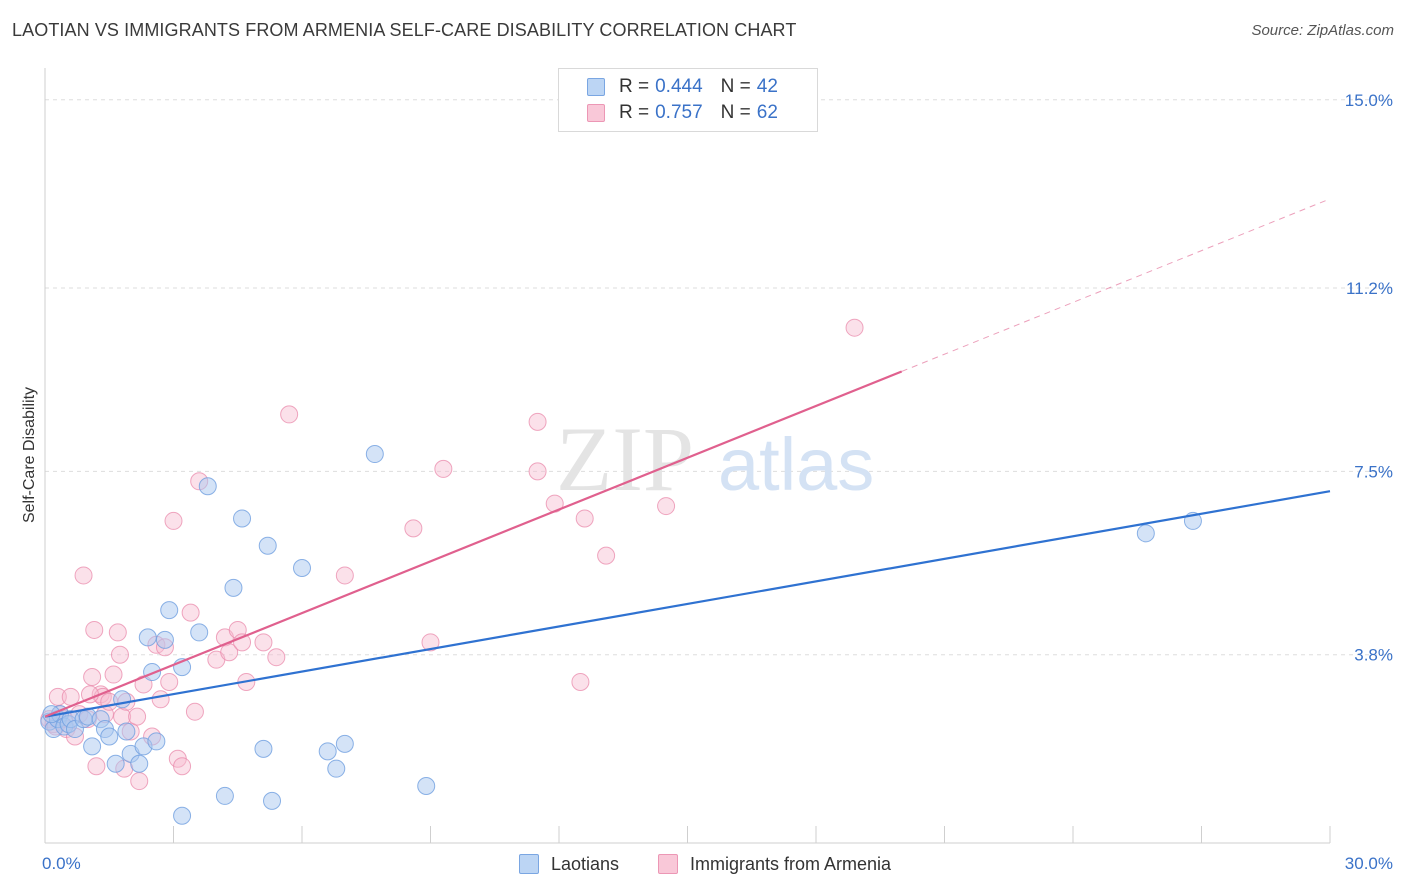 The width and height of the screenshot is (1406, 892). Describe the element at coordinates (767, 86) in the screenshot. I see `legend-n-value: 42` at that location.